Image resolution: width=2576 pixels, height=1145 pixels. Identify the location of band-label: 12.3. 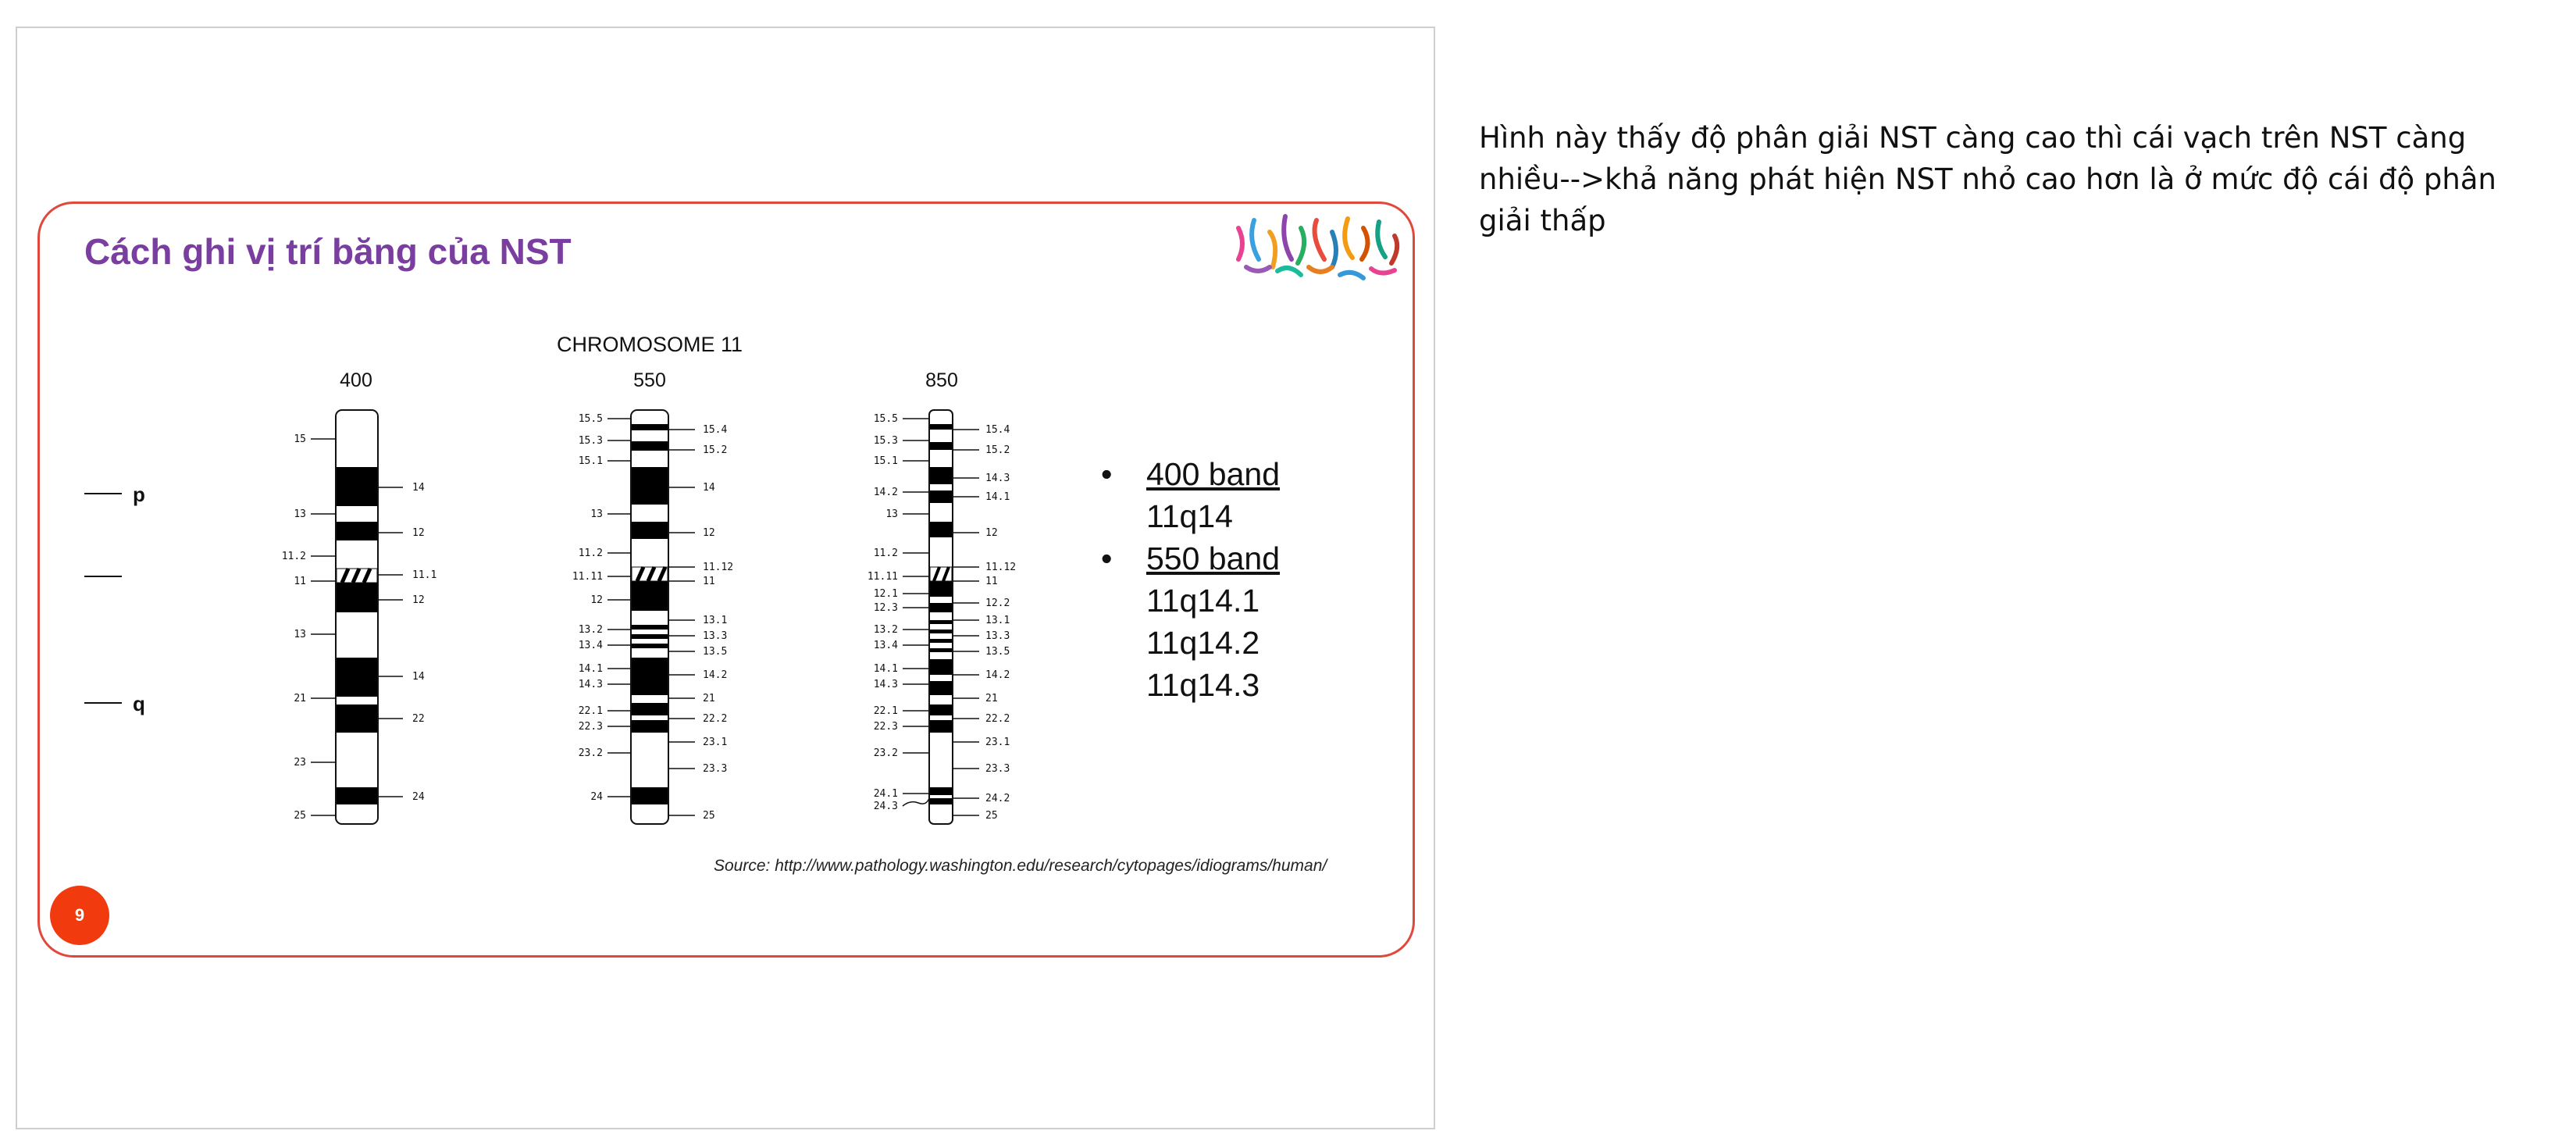
(886, 608).